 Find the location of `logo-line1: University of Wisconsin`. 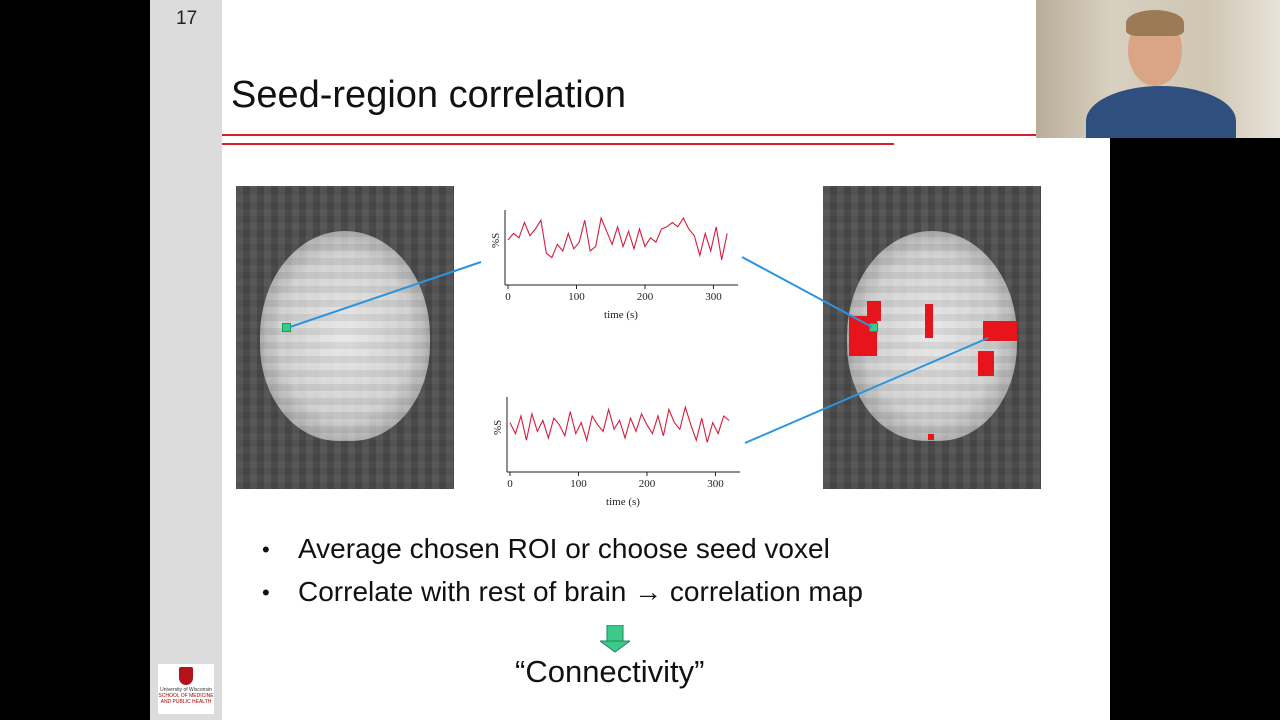

logo-line1: University of Wisconsin is located at coordinates (186, 690).